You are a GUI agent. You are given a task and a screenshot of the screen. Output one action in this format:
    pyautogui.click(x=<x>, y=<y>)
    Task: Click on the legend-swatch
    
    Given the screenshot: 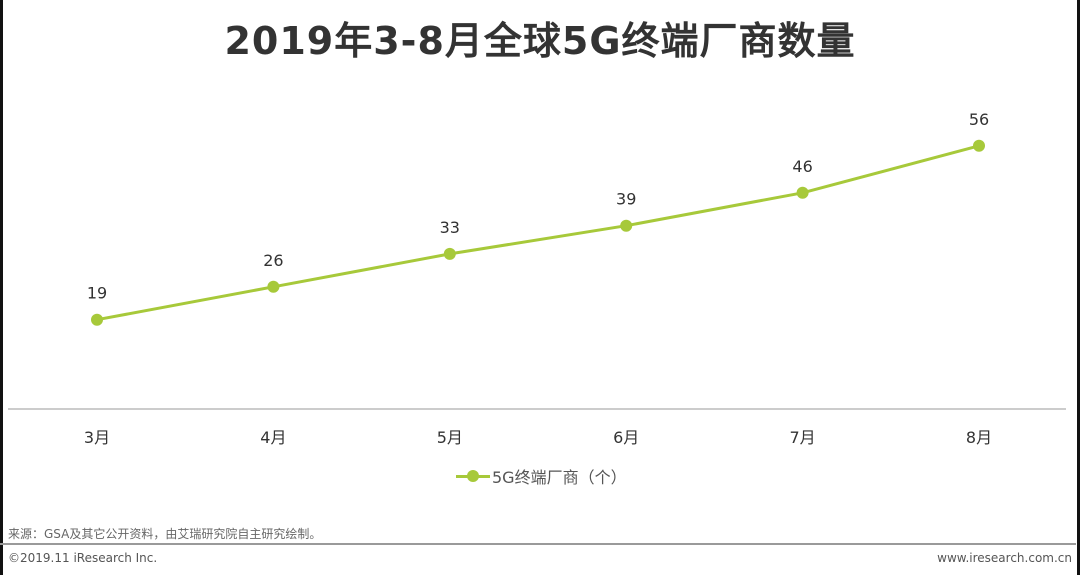 What is the action you would take?
    pyautogui.click(x=473, y=476)
    